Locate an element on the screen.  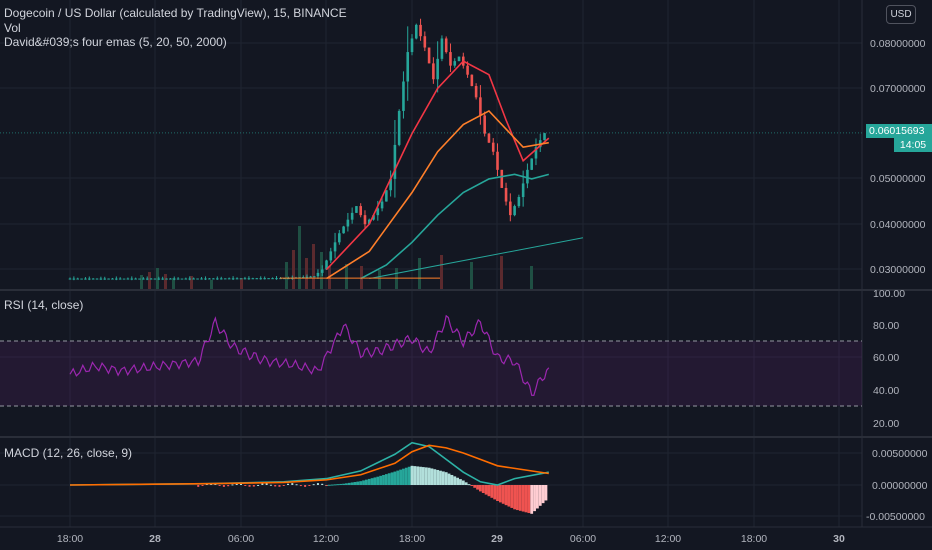
rsi-tick-label: 20.00 is located at coordinates (886, 424).